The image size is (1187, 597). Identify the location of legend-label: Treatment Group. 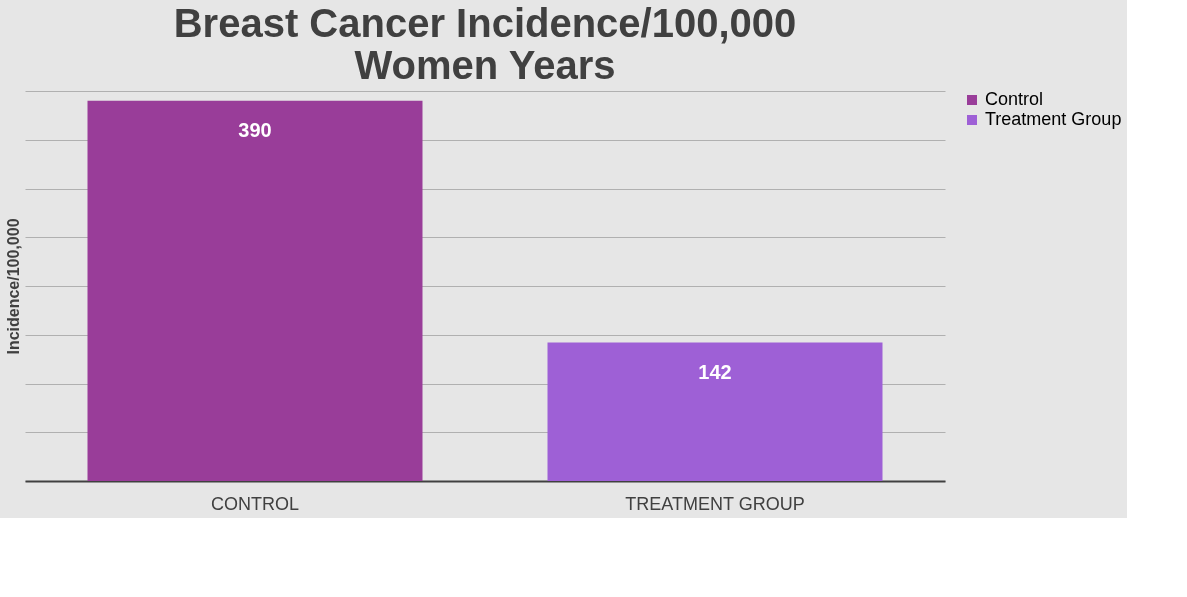
(1053, 119).